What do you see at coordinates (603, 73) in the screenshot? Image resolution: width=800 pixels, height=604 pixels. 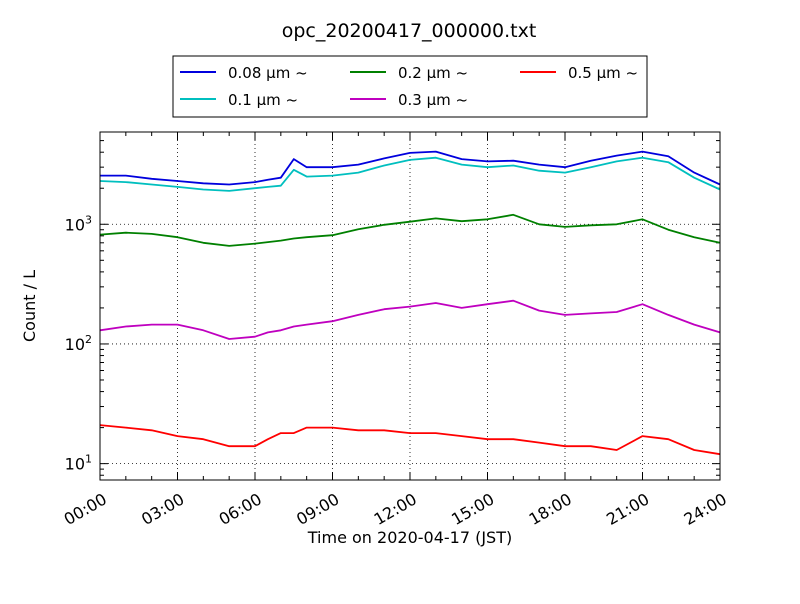 I see `legend-label: 0.5 μm ~` at bounding box center [603, 73].